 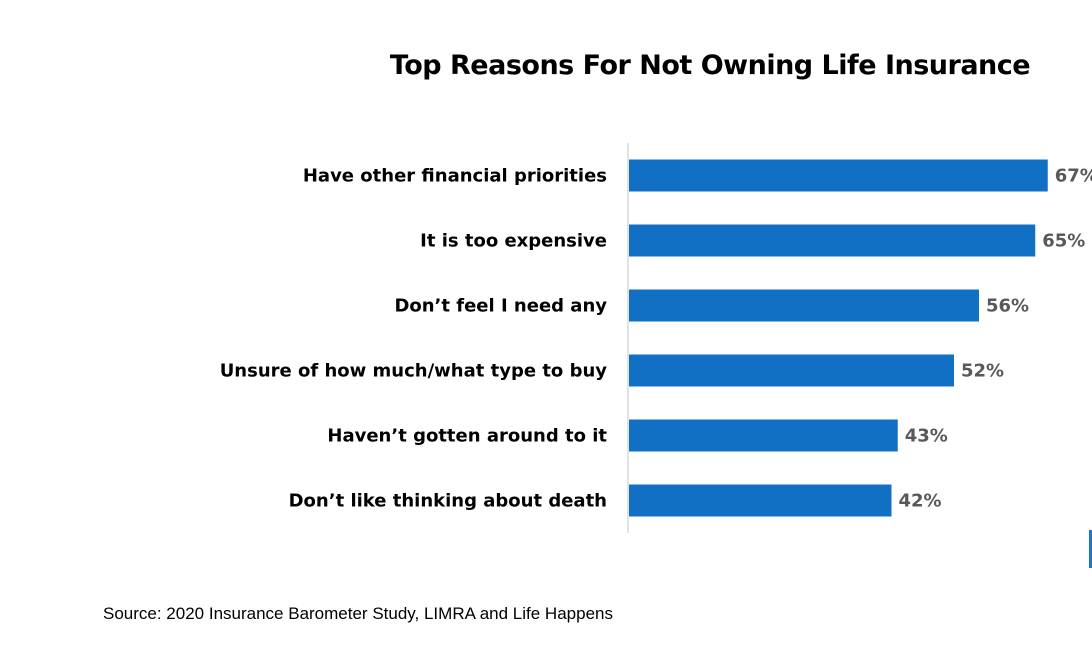 What do you see at coordinates (1007, 306) in the screenshot?
I see `value-label: 56%` at bounding box center [1007, 306].